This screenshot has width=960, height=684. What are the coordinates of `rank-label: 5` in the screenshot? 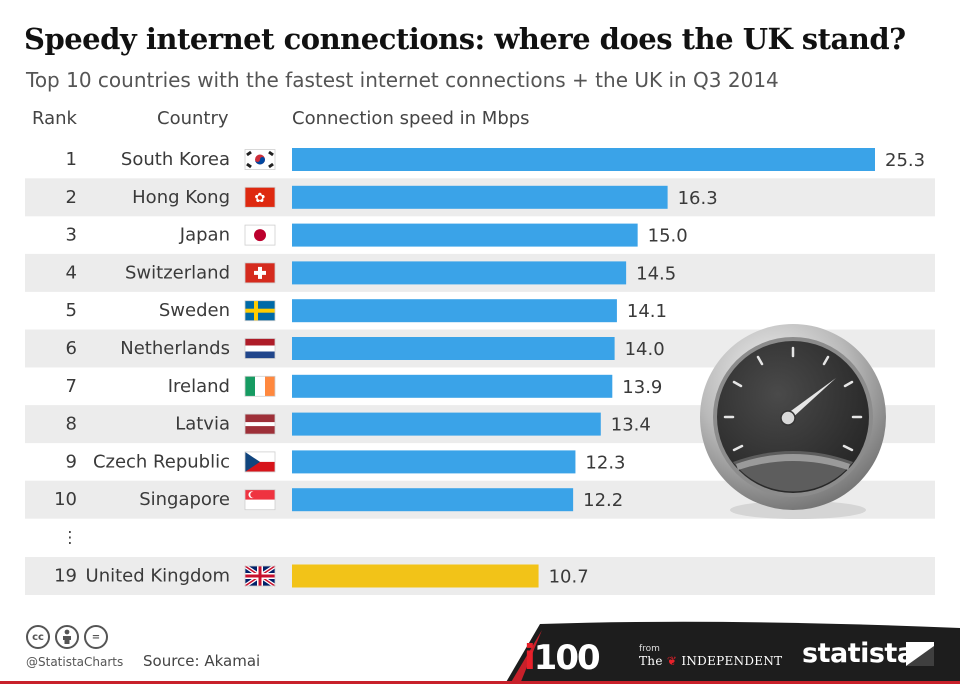 It's located at (71, 310).